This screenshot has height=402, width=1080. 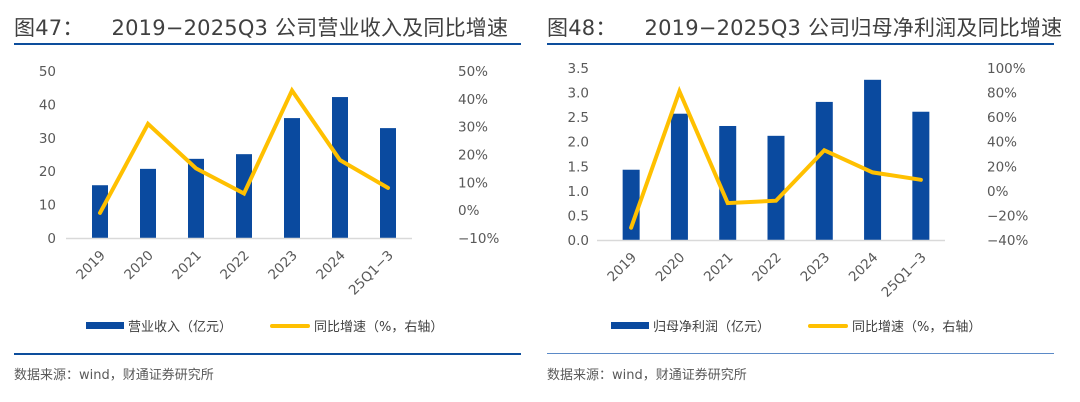 I want to click on left-axis-tick-label: 0.0, so click(x=578, y=241).